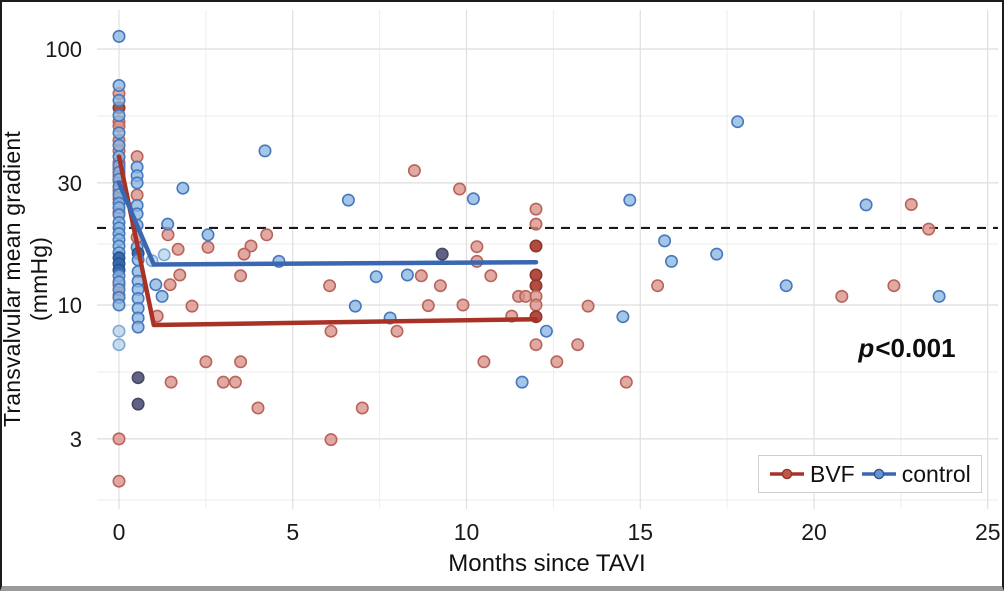 This screenshot has height=591, width=1004. What do you see at coordinates (292, 532) in the screenshot?
I see `x-tick-label: 5` at bounding box center [292, 532].